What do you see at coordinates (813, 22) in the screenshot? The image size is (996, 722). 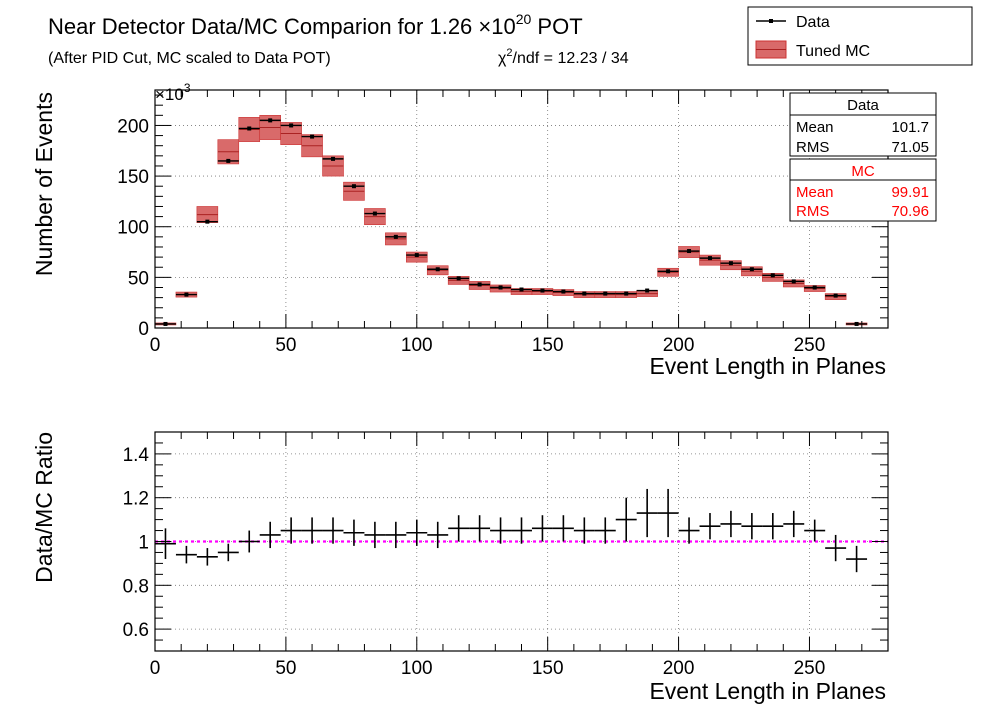 I see `legend-data-label: Data` at bounding box center [813, 22].